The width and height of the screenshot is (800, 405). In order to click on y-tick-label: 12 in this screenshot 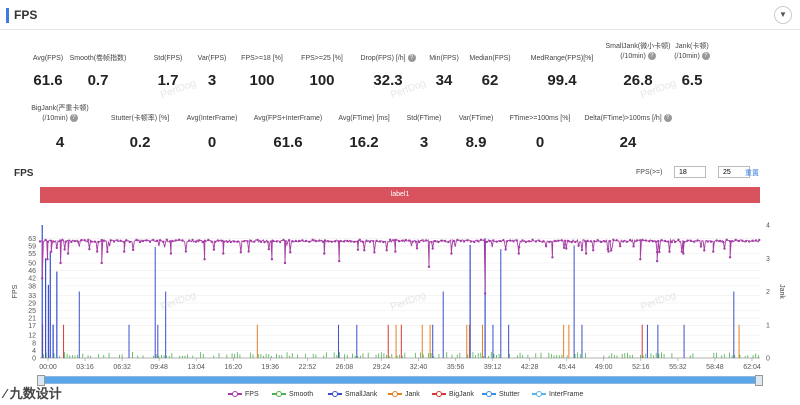, I will do `click(32, 336)`.